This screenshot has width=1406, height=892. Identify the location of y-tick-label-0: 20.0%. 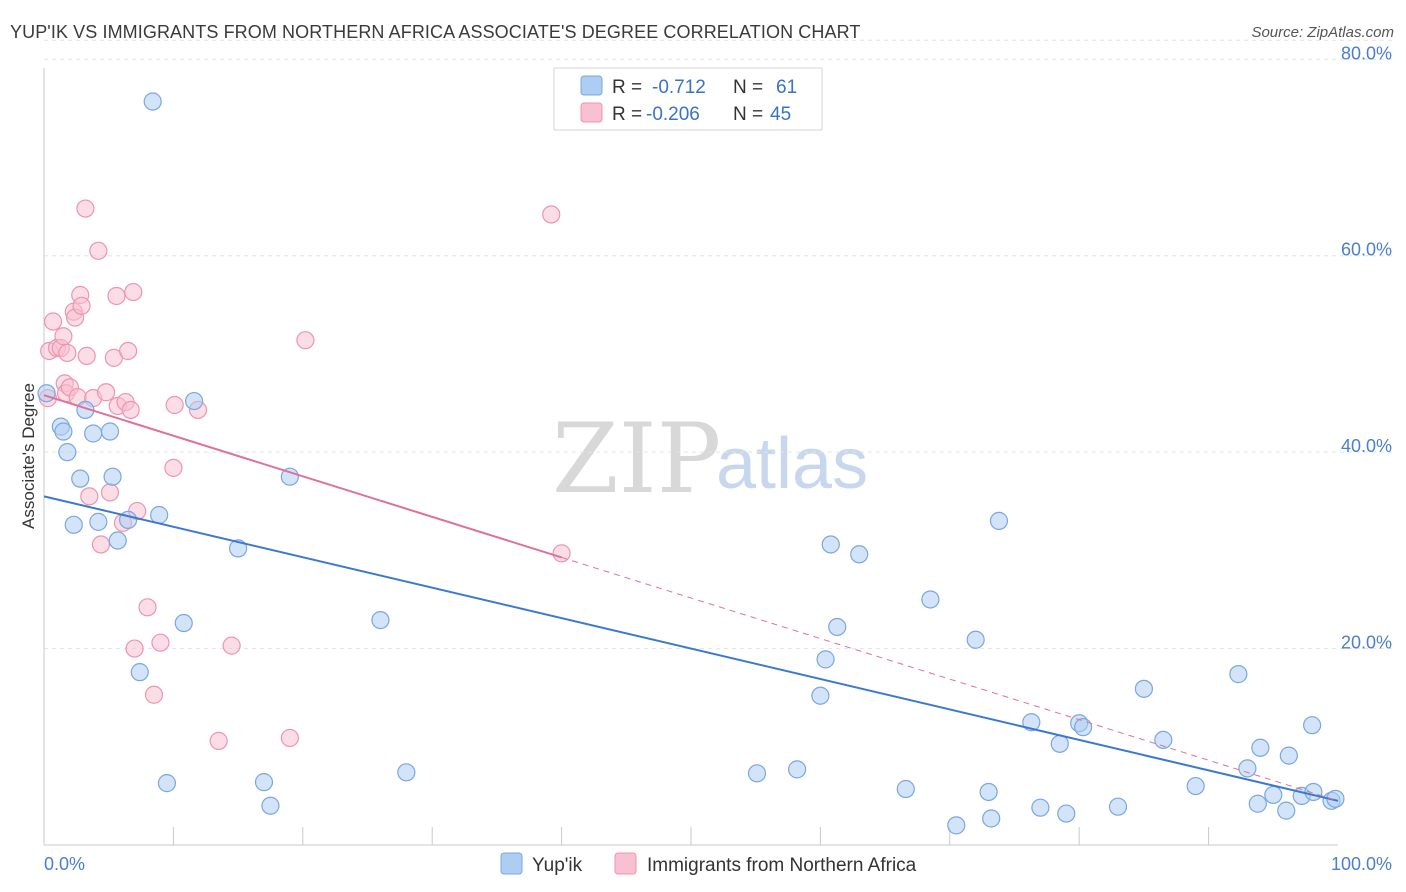
(1366, 643).